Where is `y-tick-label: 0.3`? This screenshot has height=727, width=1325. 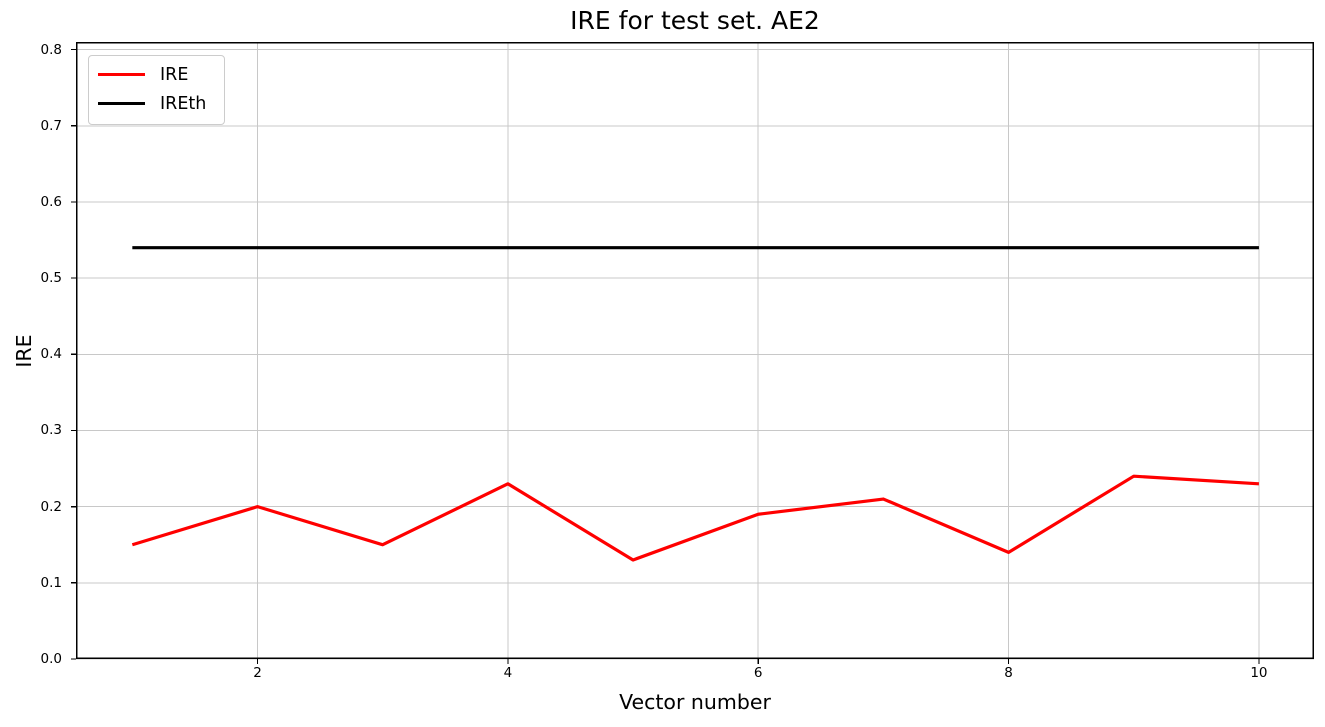
y-tick-label: 0.3 is located at coordinates (51, 430).